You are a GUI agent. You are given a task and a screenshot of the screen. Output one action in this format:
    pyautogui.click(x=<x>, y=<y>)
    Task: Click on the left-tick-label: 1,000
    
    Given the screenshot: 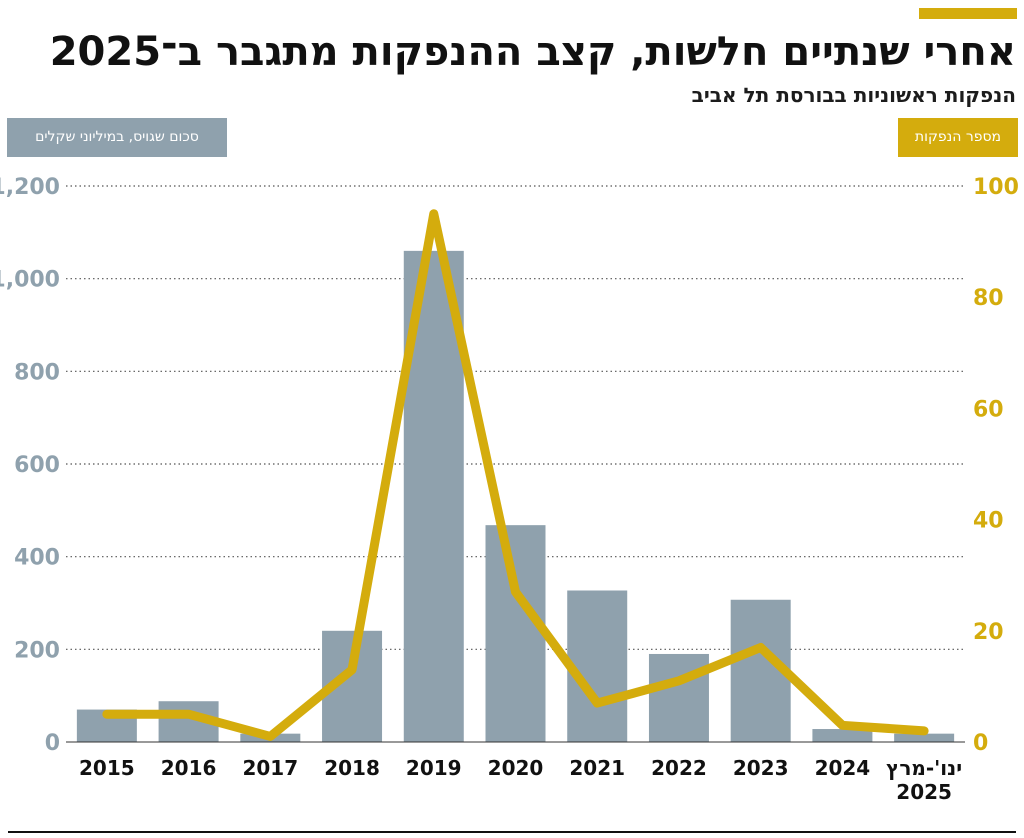 What is the action you would take?
    pyautogui.click(x=30, y=280)
    